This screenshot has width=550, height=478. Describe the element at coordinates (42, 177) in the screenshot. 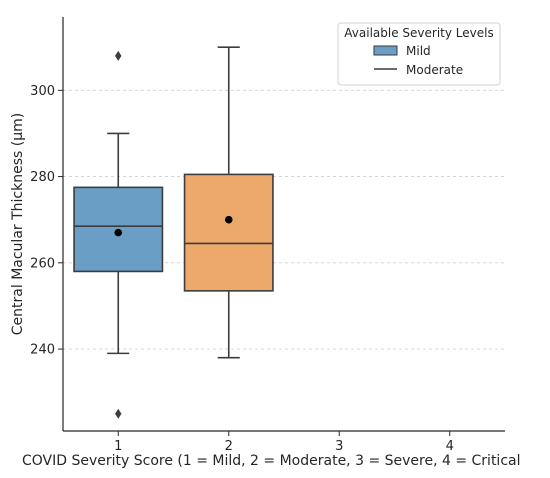

I see `y-tick-label-280: 280` at that location.